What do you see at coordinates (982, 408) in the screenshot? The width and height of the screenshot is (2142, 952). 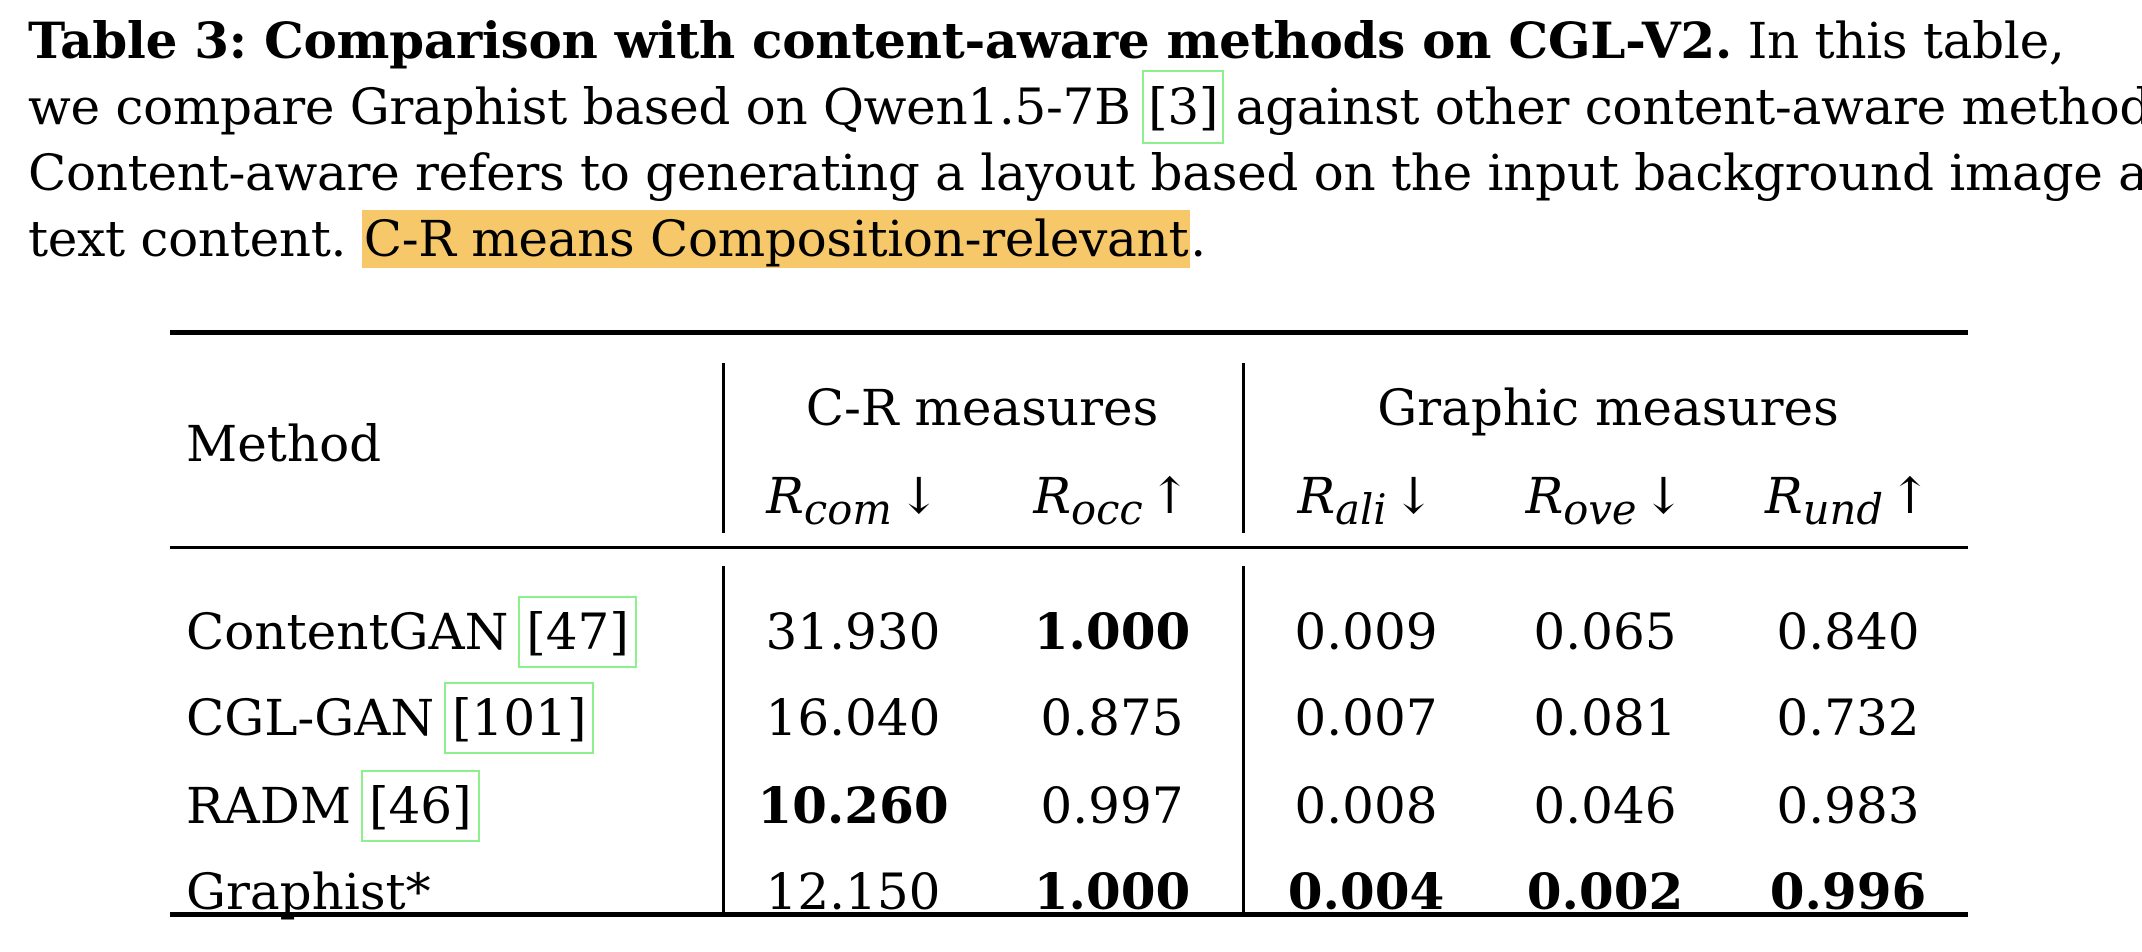 I see `header-group-cr: C-R measures` at bounding box center [982, 408].